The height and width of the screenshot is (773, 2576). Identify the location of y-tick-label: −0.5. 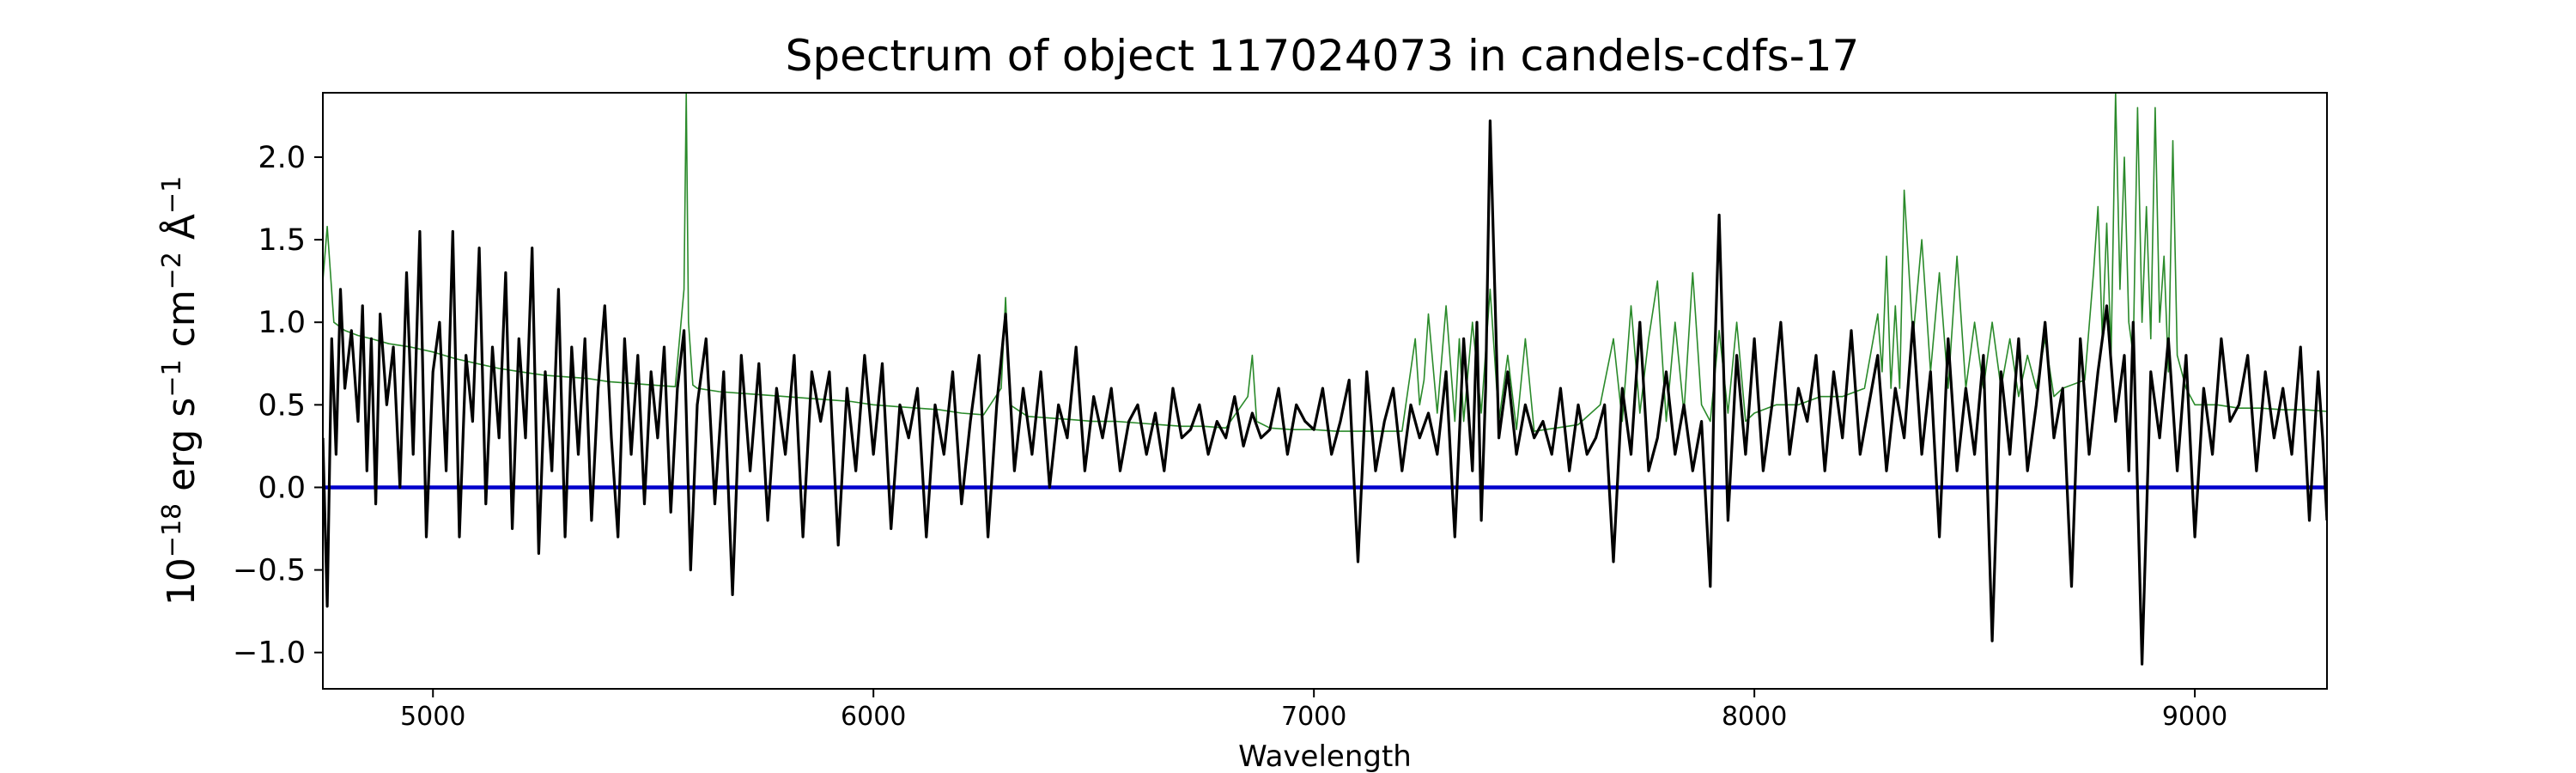
(269, 571).